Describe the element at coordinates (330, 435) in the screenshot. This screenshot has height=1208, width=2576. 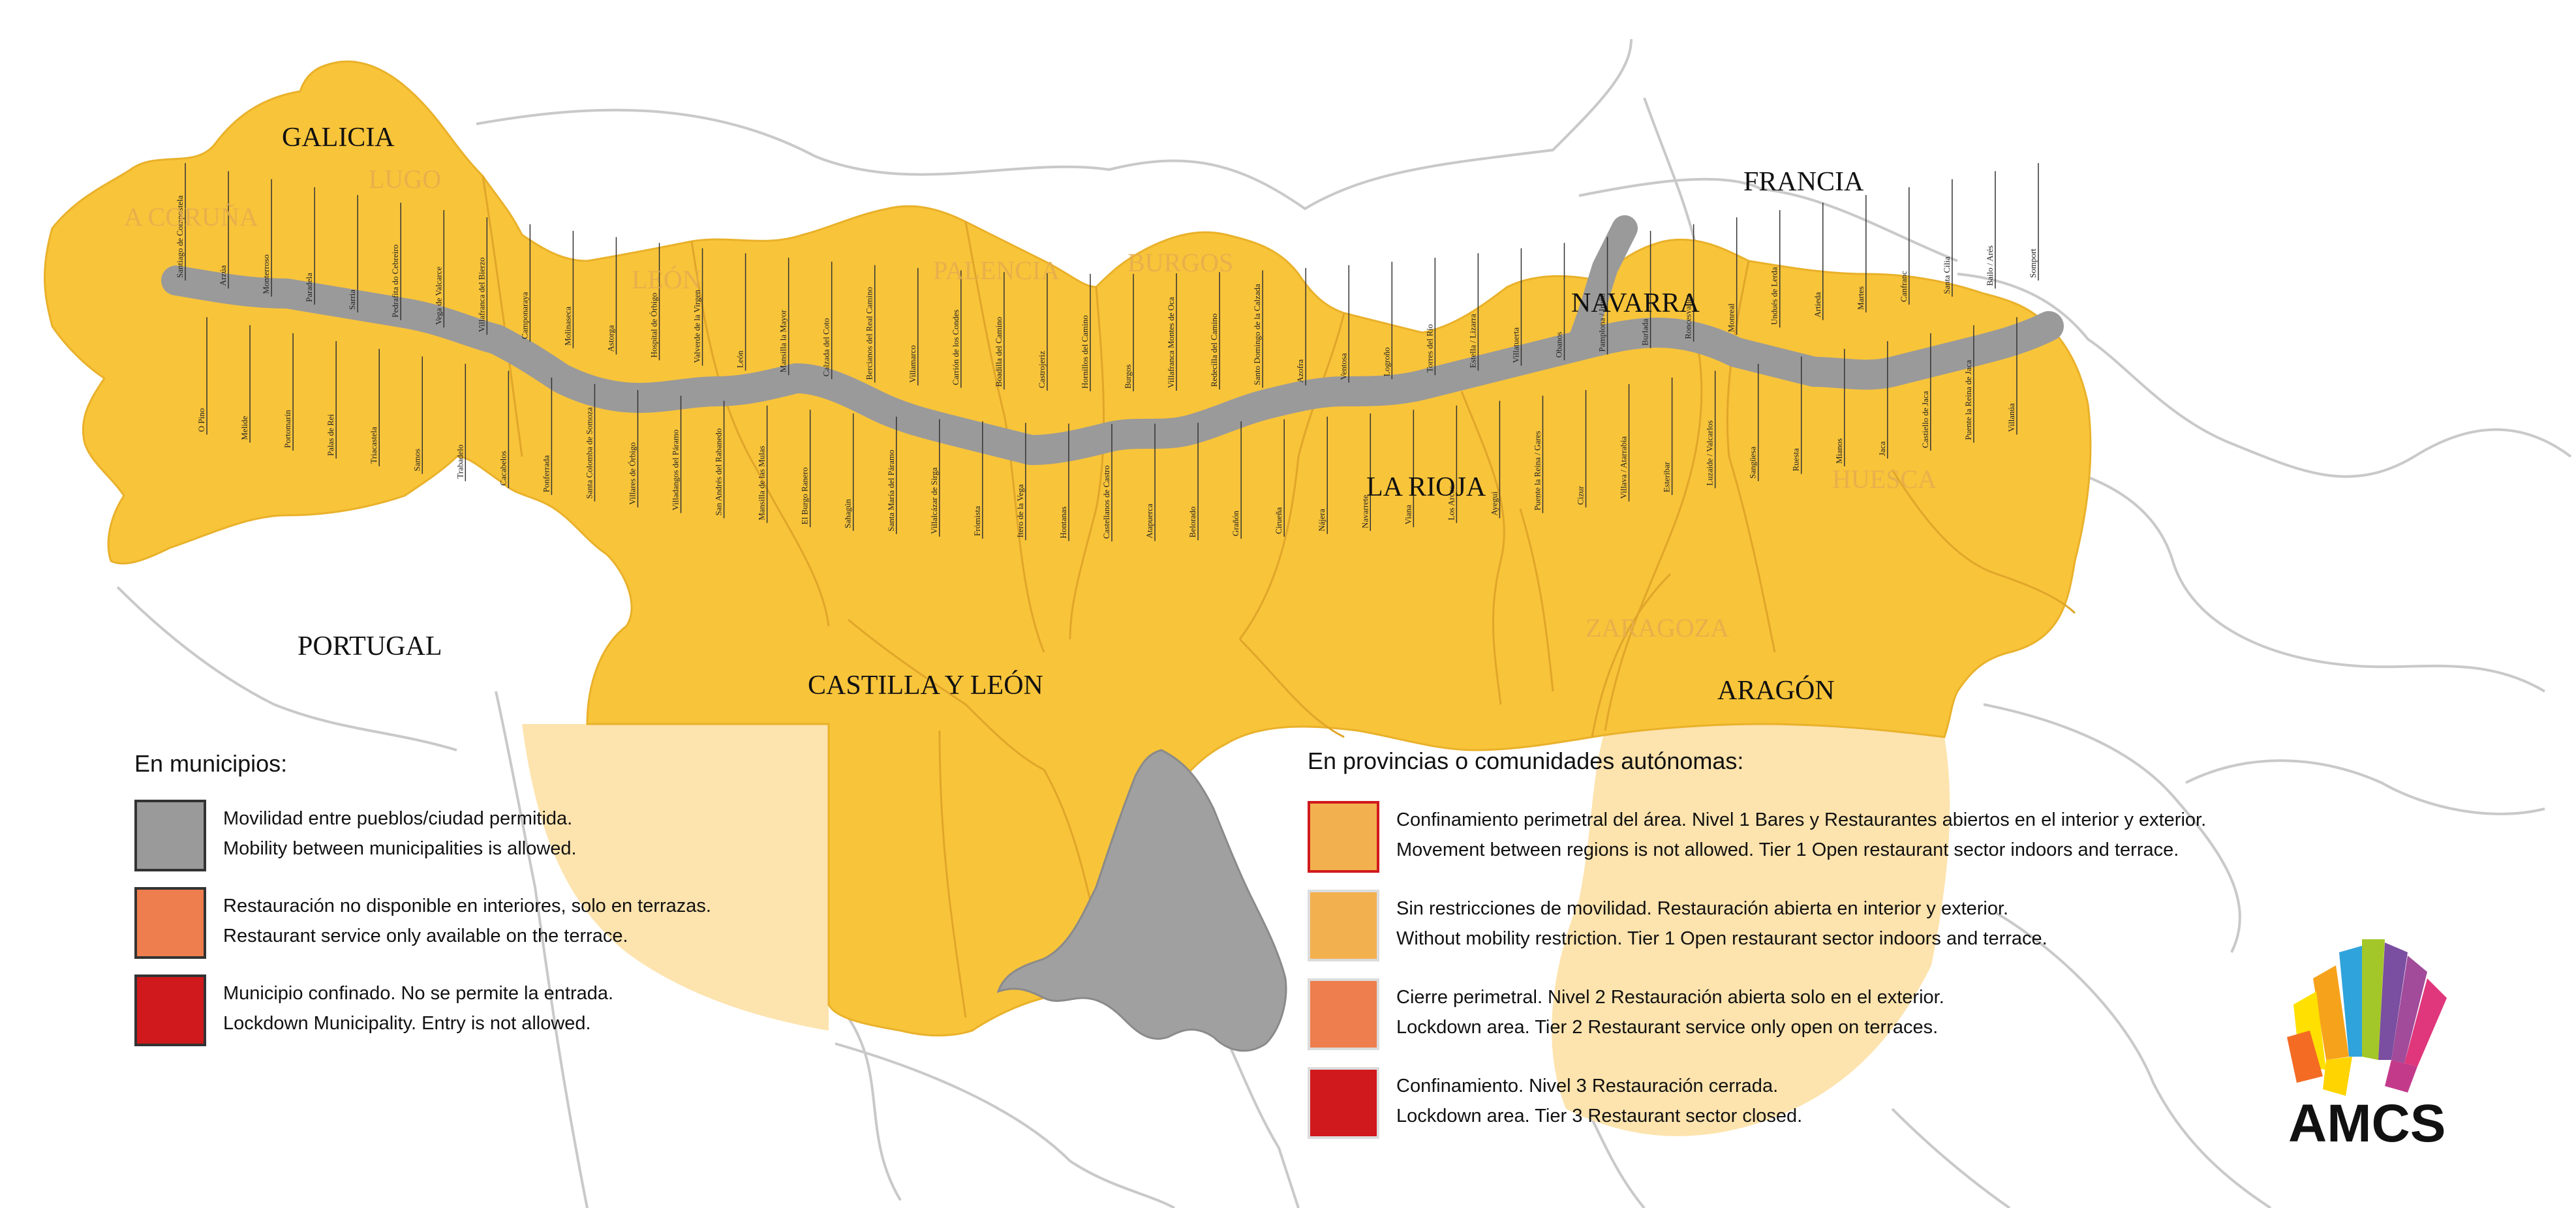
I see `town-label: Palas de Rei` at that location.